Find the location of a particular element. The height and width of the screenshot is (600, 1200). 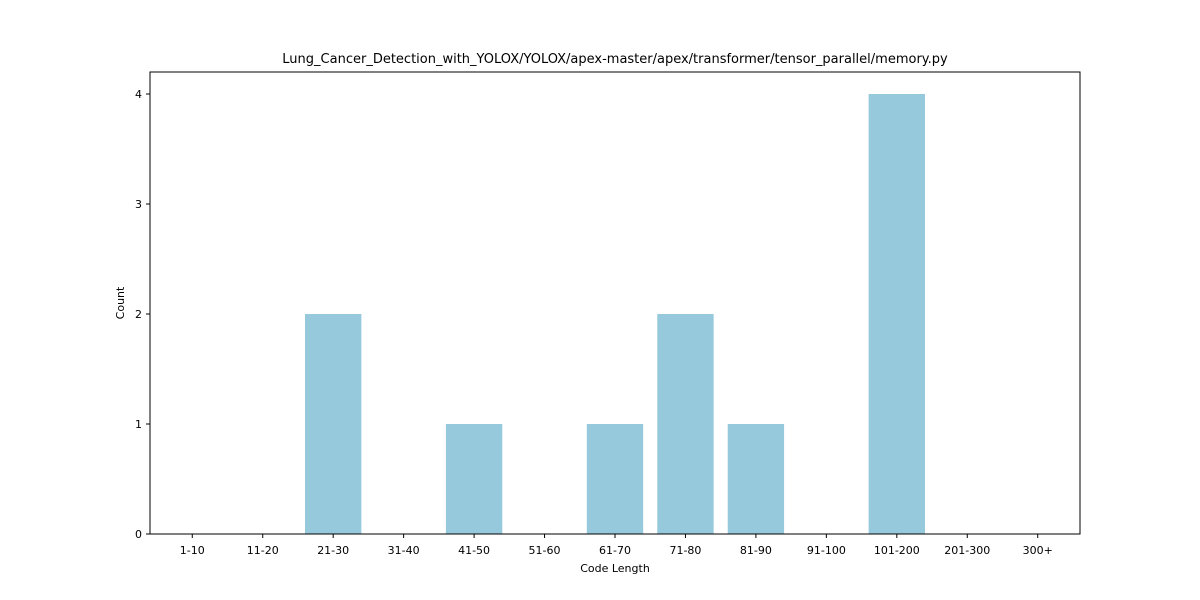

y-tick-label: 4 is located at coordinates (138, 94).